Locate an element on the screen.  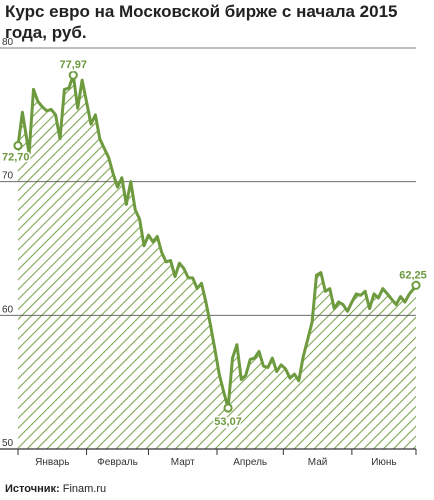
annotation-label: 62,25 is located at coordinates (413, 275).